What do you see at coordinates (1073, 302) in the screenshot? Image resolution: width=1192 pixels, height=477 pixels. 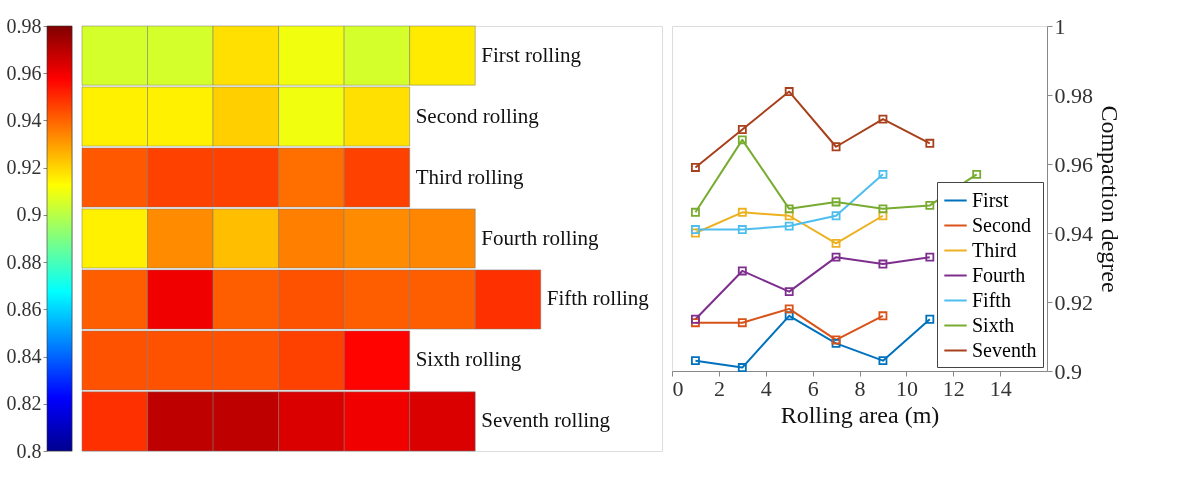 I see `y-tick-label: 0.92` at bounding box center [1073, 302].